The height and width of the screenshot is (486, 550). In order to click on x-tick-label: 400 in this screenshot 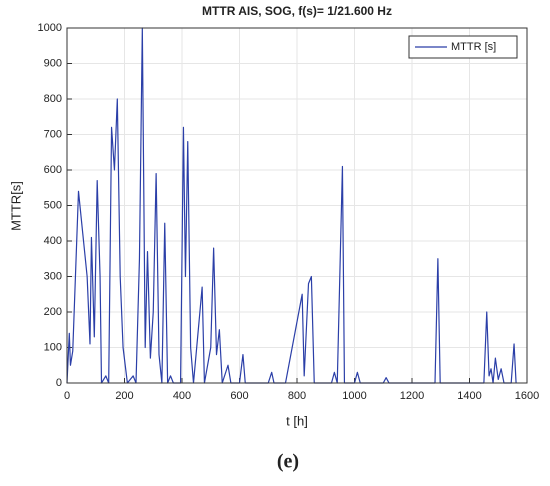, I will do `click(182, 396)`.